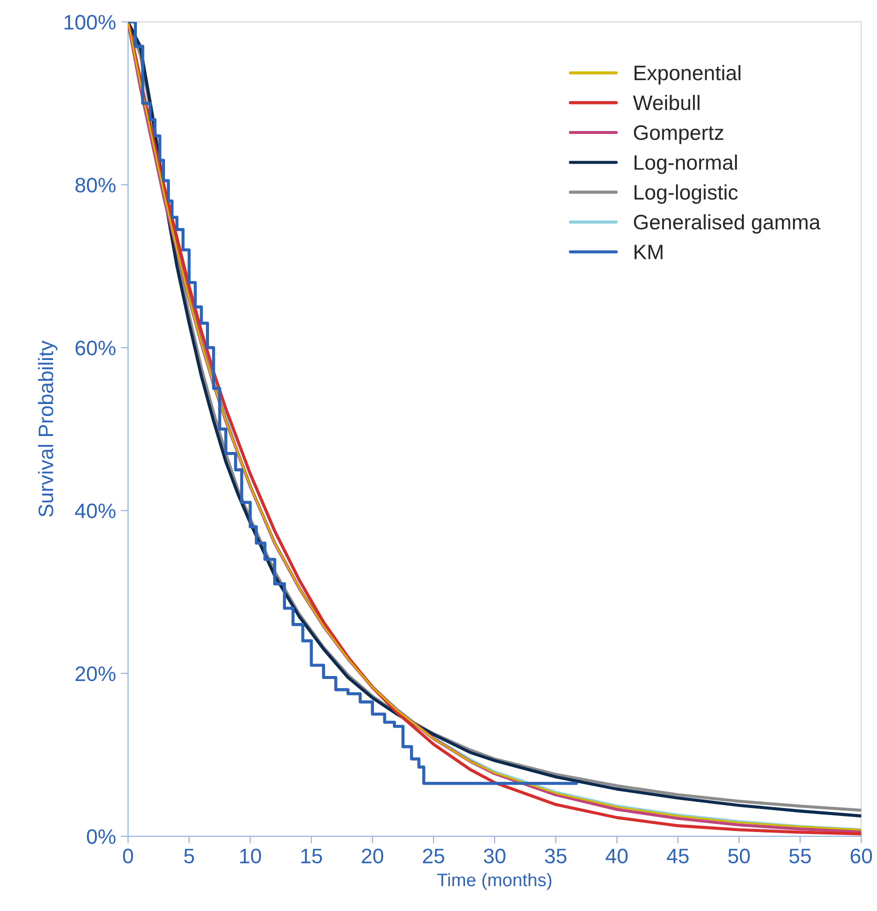 The image size is (877, 911). Describe the element at coordinates (311, 856) in the screenshot. I see `x-tick-label: 15` at that location.